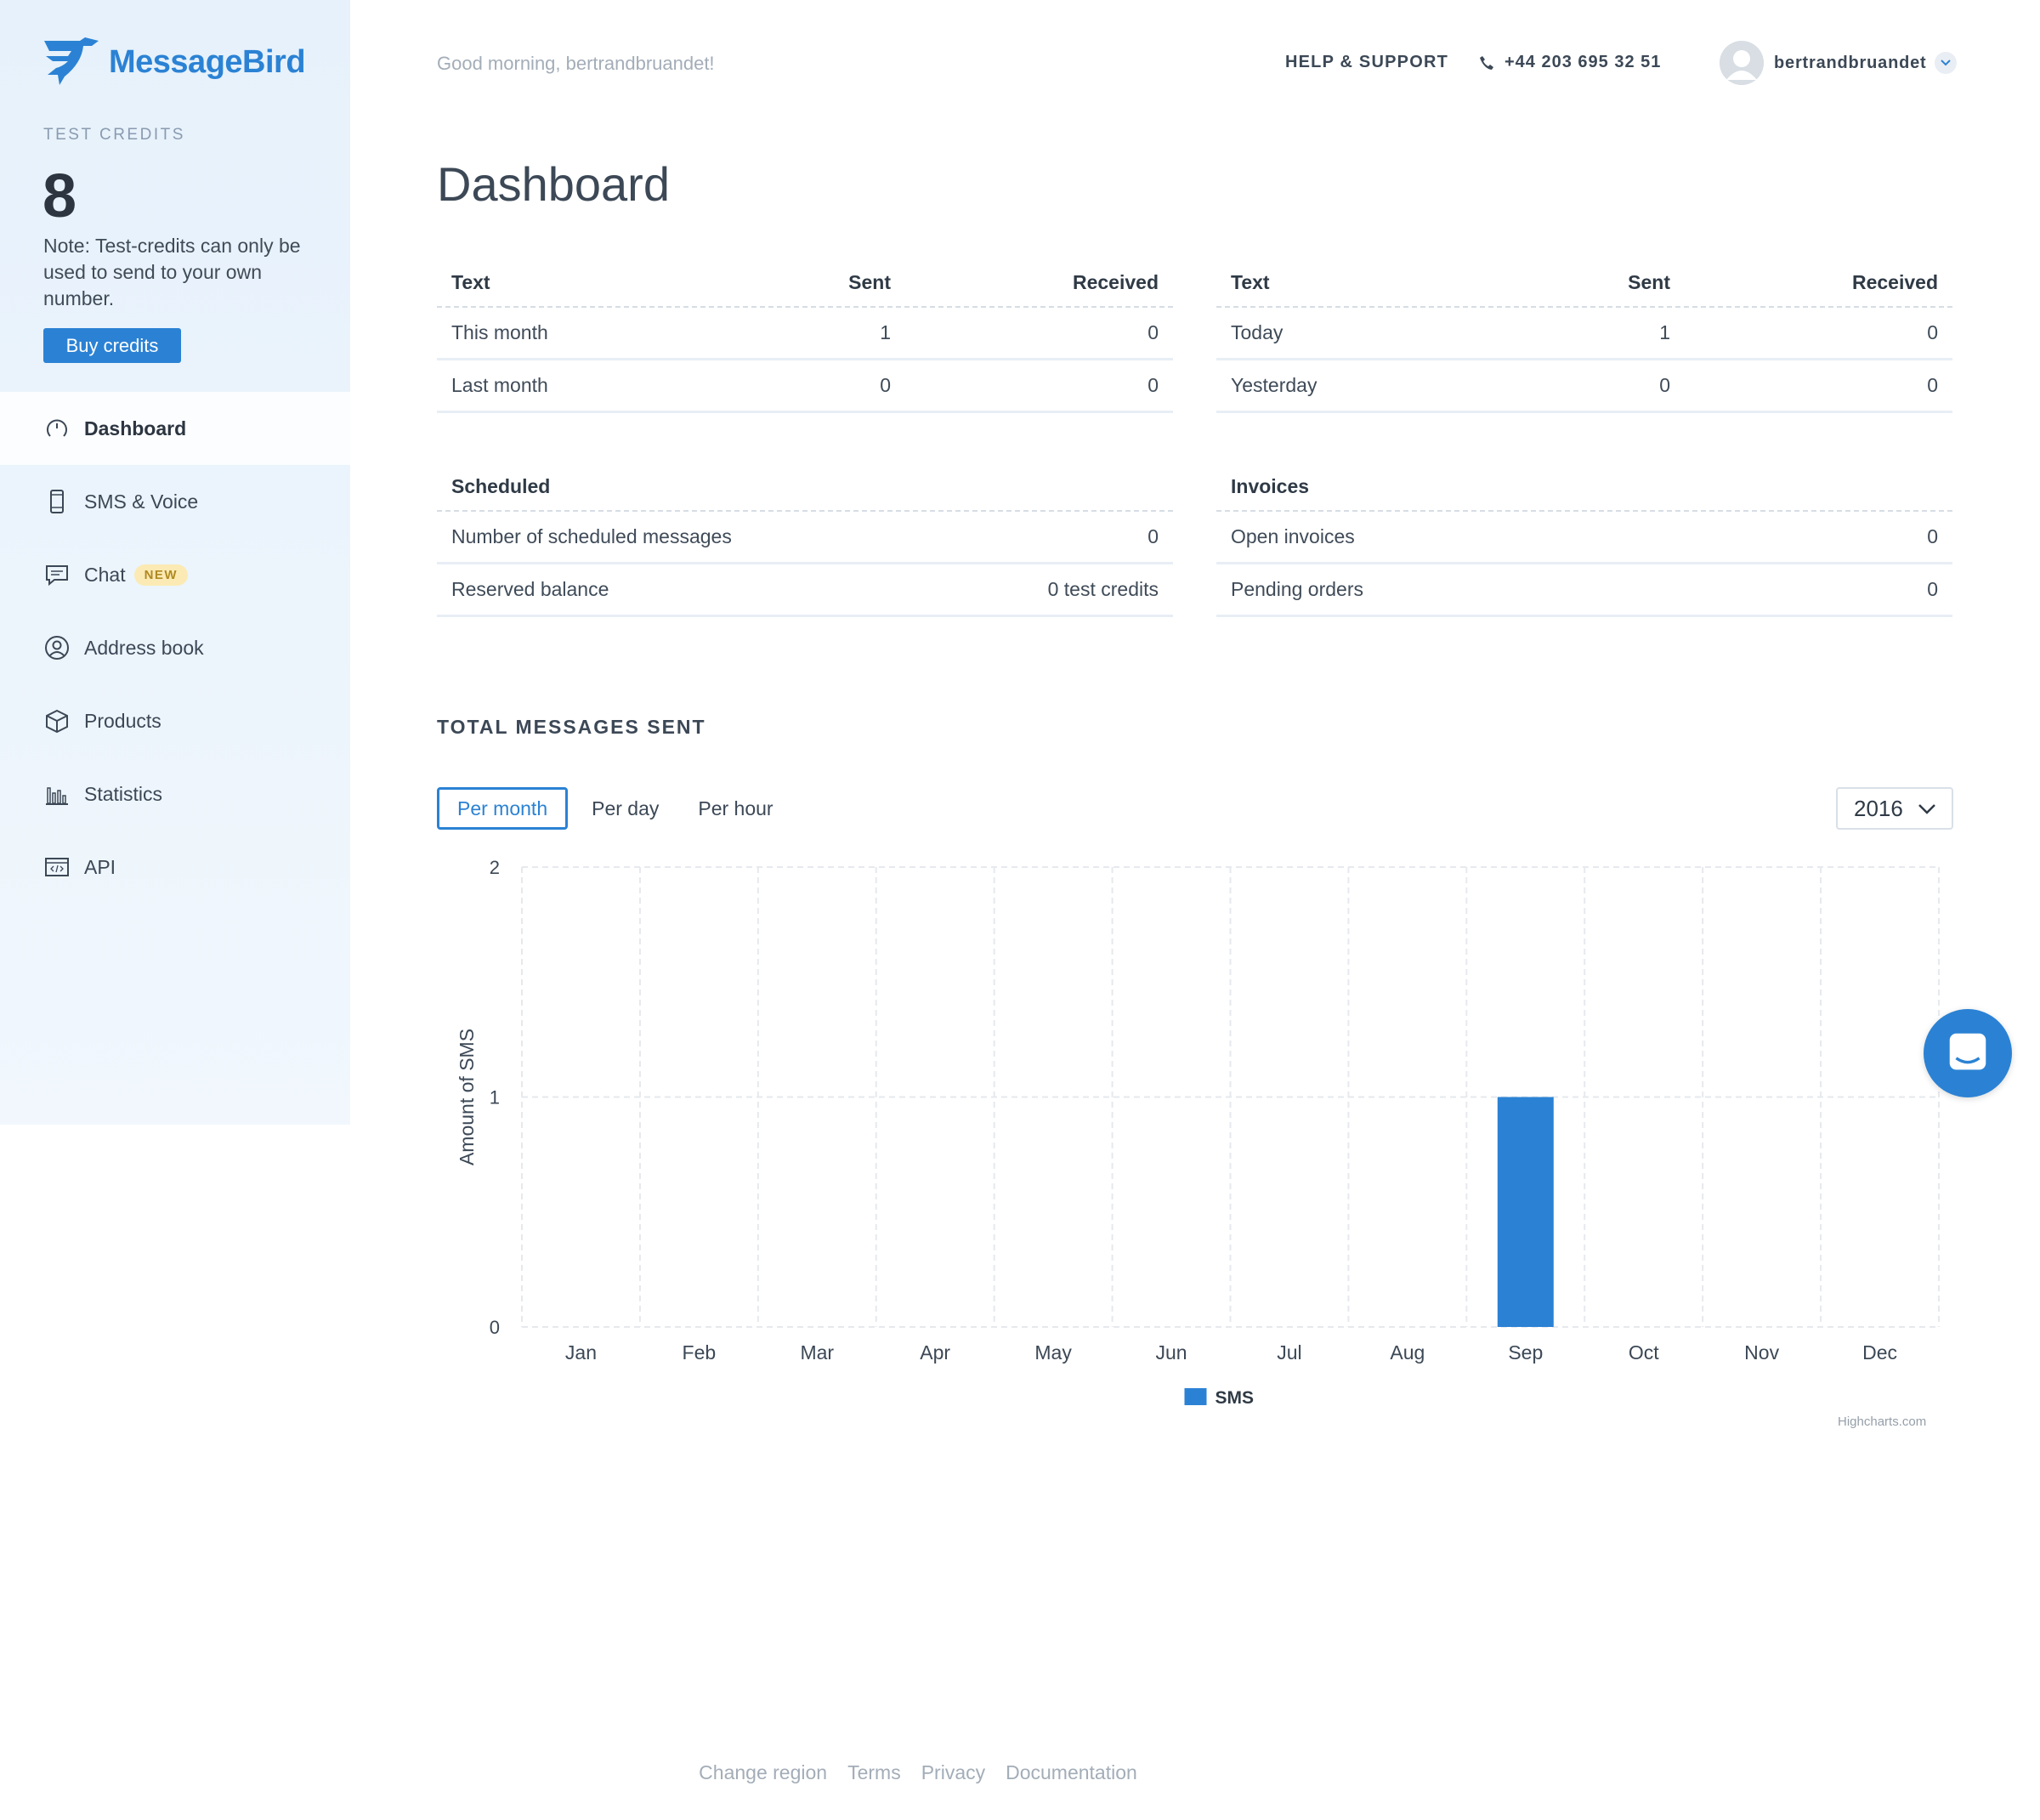 This screenshot has width=2040, height=1820. Describe the element at coordinates (1071, 1772) in the screenshot. I see `footer-link-documentation: Documentation` at that location.